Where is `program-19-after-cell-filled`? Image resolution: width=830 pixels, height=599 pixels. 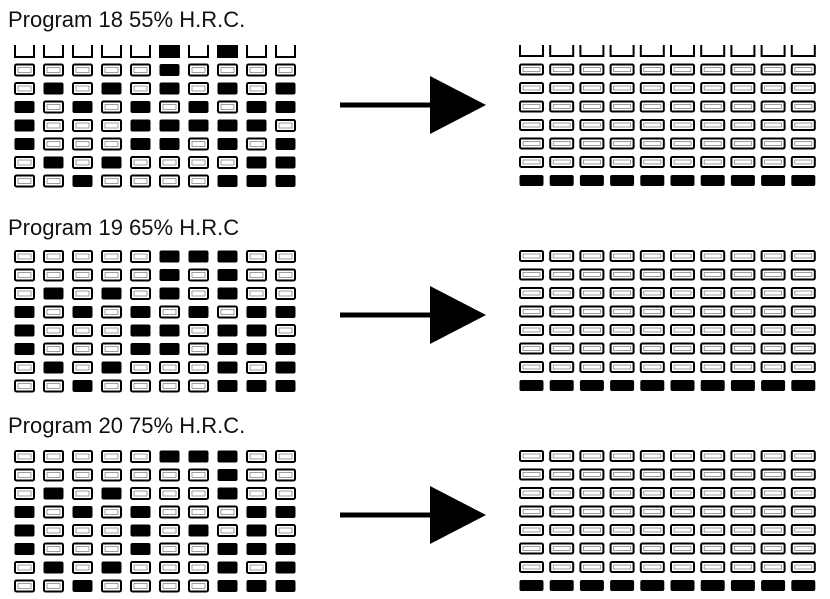
program-19-after-cell-filled is located at coordinates (652, 385).